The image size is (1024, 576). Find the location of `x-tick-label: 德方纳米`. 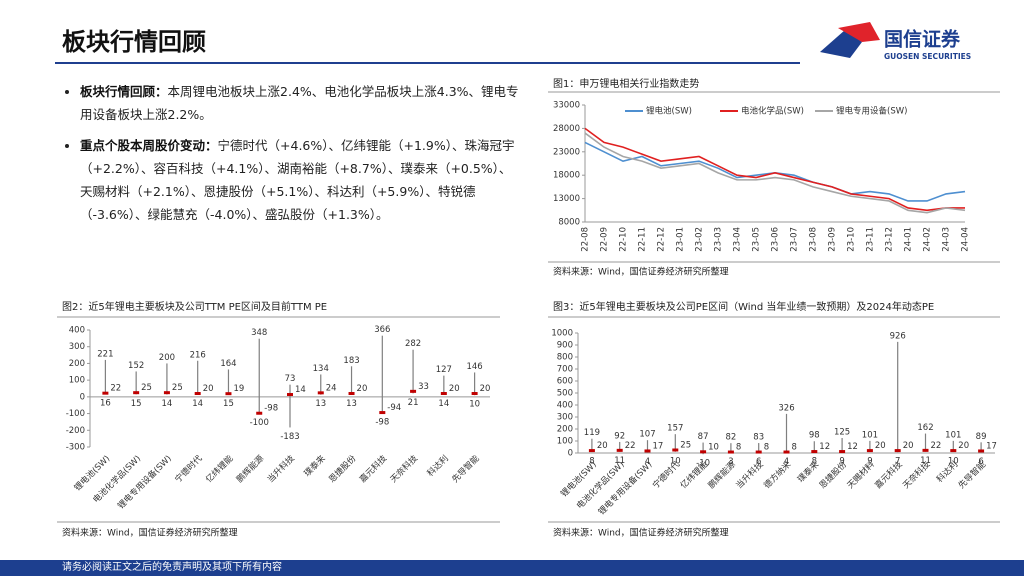

x-tick-label: 德方纳米 is located at coordinates (778, 475).